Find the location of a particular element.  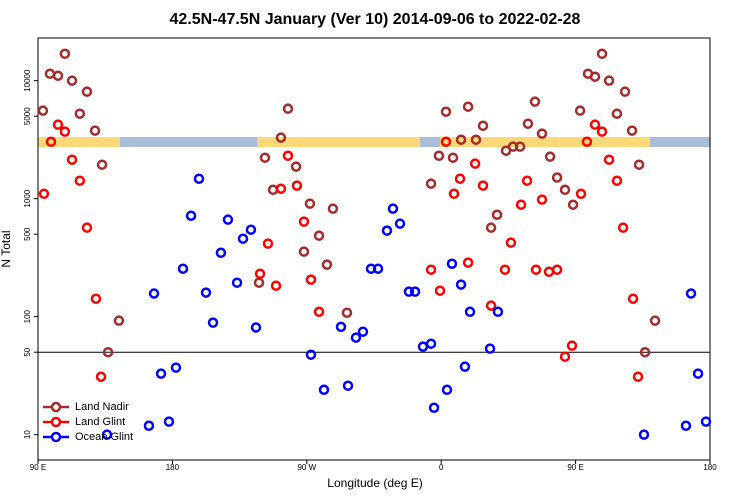

legend-label: Land Nadir is located at coordinates (102, 407).